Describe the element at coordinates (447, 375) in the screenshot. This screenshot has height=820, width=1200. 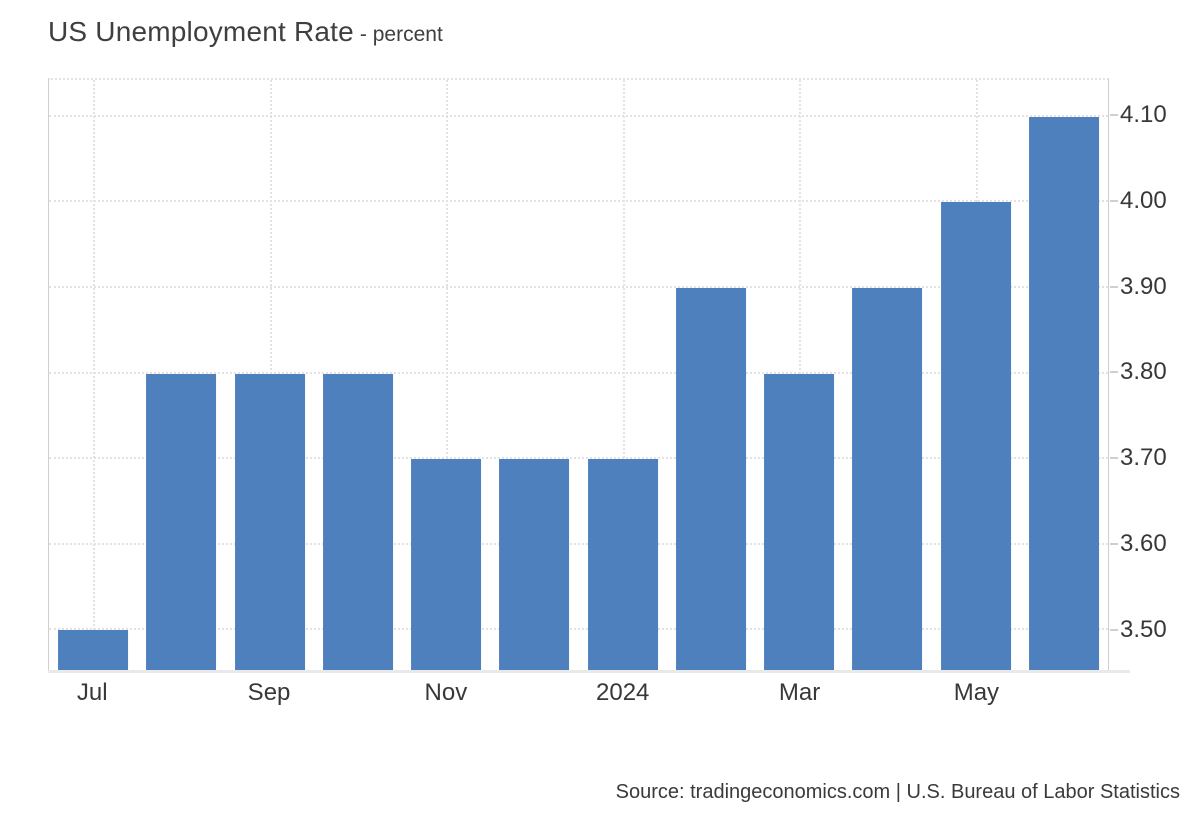
I see `gridline-x-nov` at that location.